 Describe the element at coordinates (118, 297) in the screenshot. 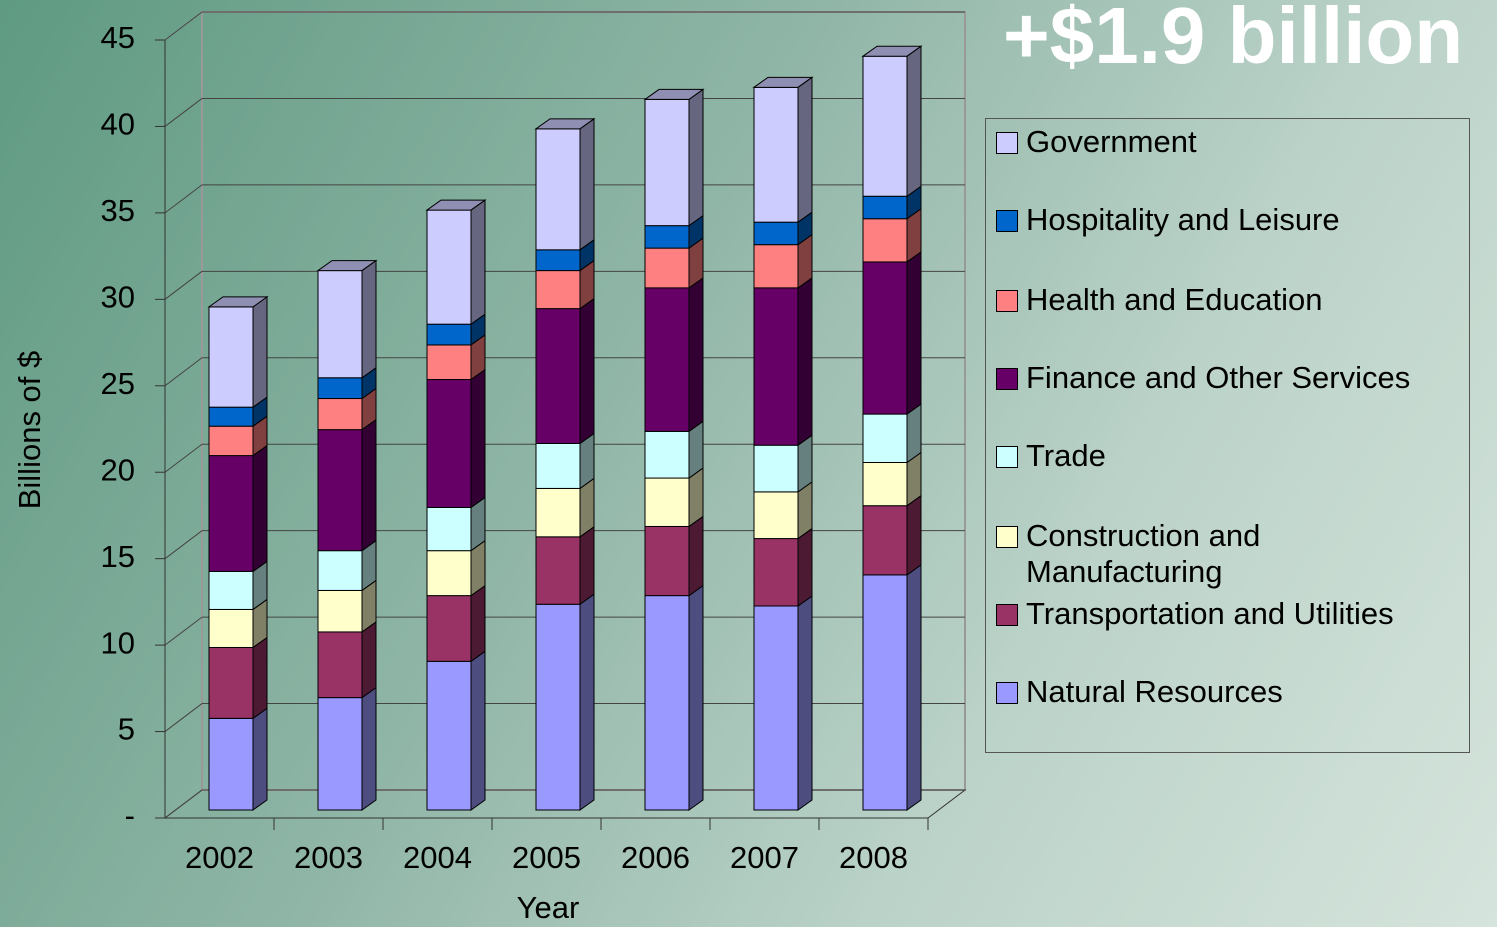

I see `y-tick-label: 30` at that location.